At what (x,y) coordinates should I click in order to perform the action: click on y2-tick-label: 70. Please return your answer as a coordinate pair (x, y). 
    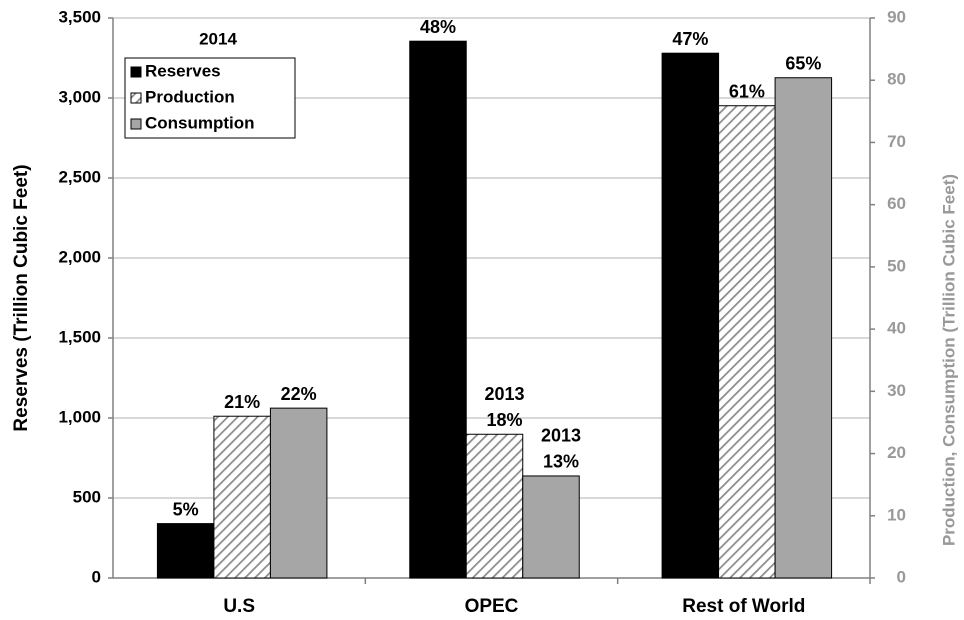
    Looking at the image, I should click on (896, 141).